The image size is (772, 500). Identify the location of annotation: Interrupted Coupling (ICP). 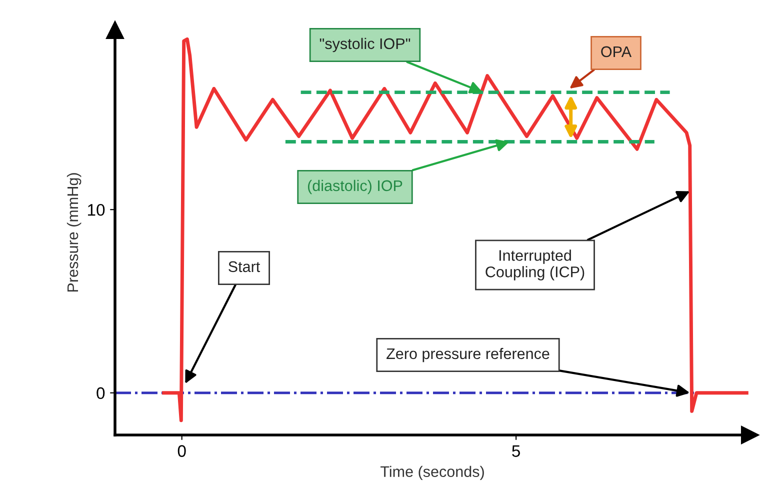
(535, 265).